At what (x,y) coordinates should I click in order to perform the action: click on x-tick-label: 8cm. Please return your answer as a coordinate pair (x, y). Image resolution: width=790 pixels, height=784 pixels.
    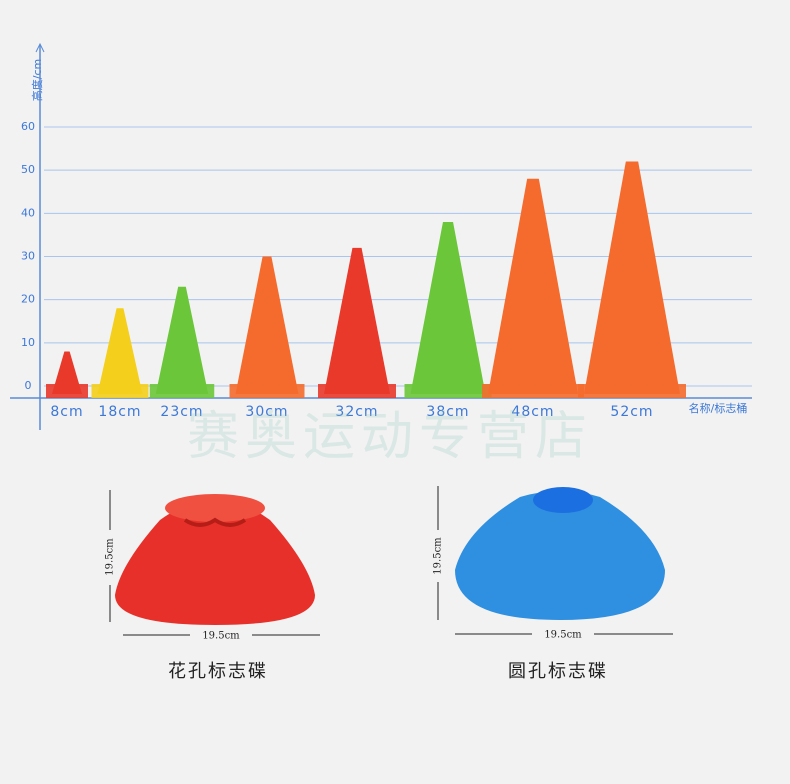
    Looking at the image, I should click on (66, 412).